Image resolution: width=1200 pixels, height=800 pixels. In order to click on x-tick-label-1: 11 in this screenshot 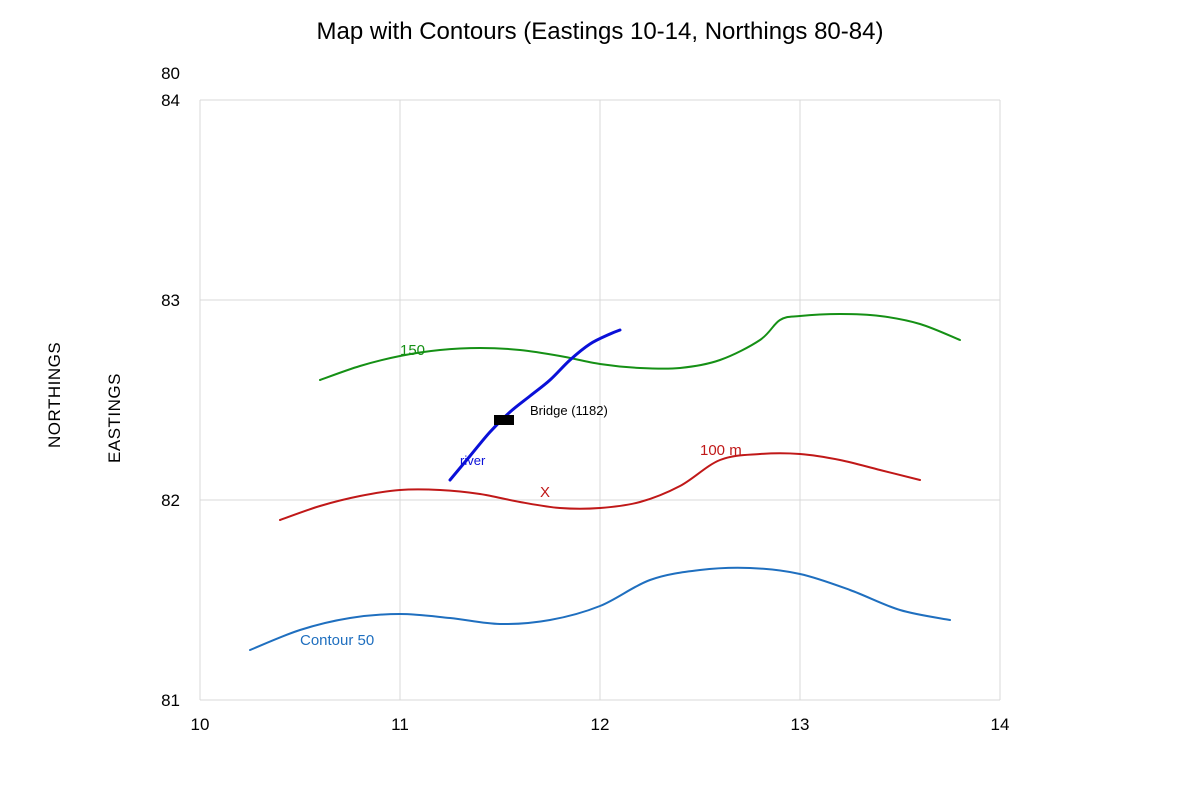, I will do `click(400, 724)`.